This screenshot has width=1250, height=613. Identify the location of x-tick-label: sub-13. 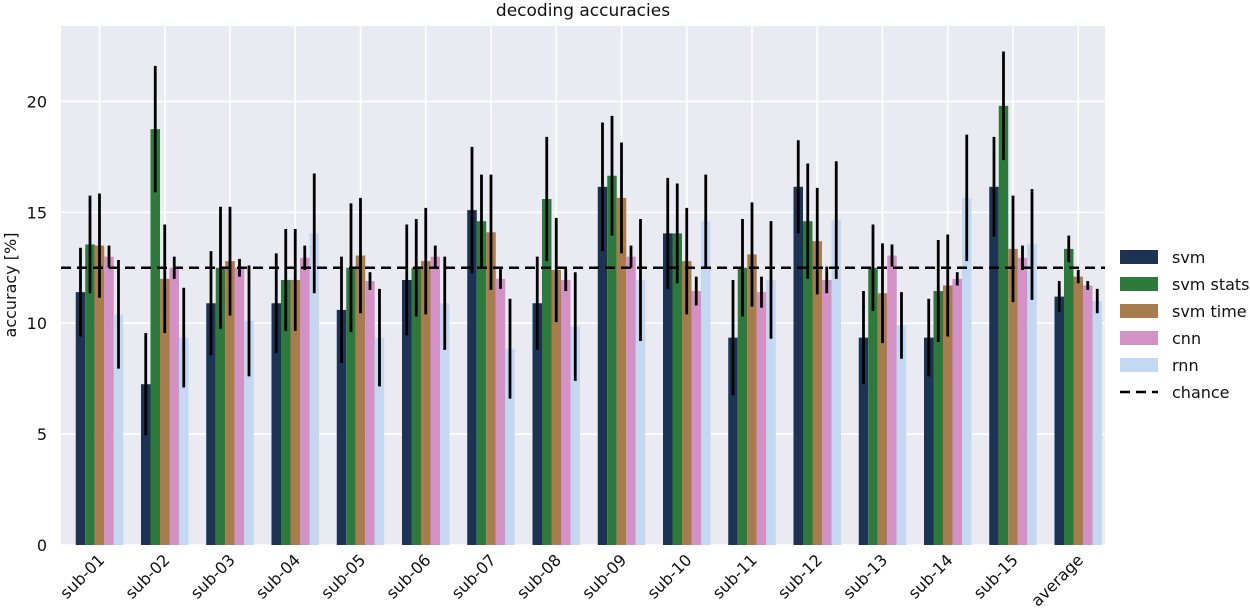
(865, 576).